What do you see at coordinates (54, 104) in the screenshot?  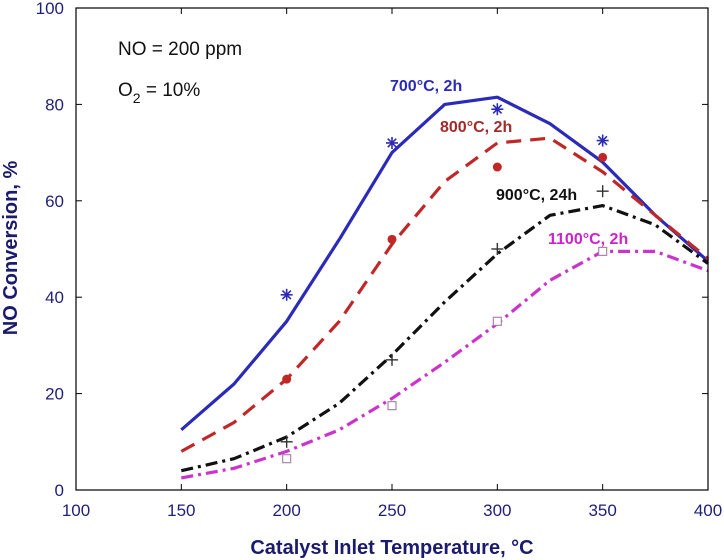 I see `y-tick-label: 80` at bounding box center [54, 104].